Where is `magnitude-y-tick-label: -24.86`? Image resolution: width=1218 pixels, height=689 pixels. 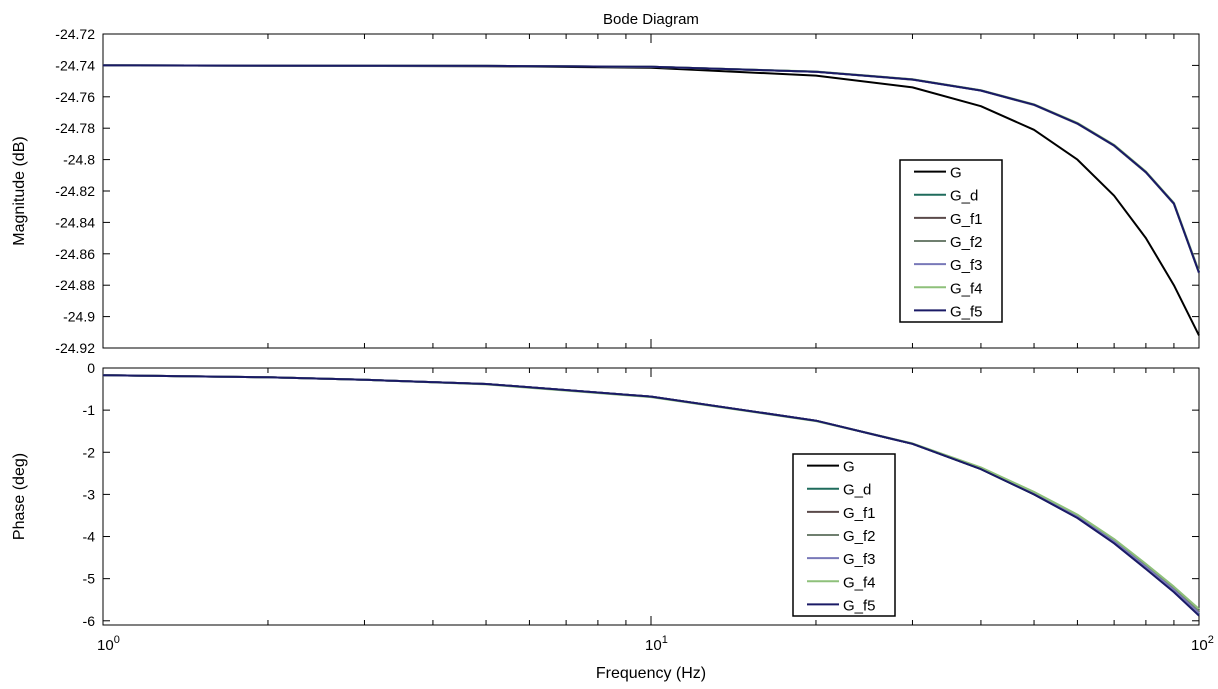
magnitude-y-tick-label: -24.86 is located at coordinates (75, 254).